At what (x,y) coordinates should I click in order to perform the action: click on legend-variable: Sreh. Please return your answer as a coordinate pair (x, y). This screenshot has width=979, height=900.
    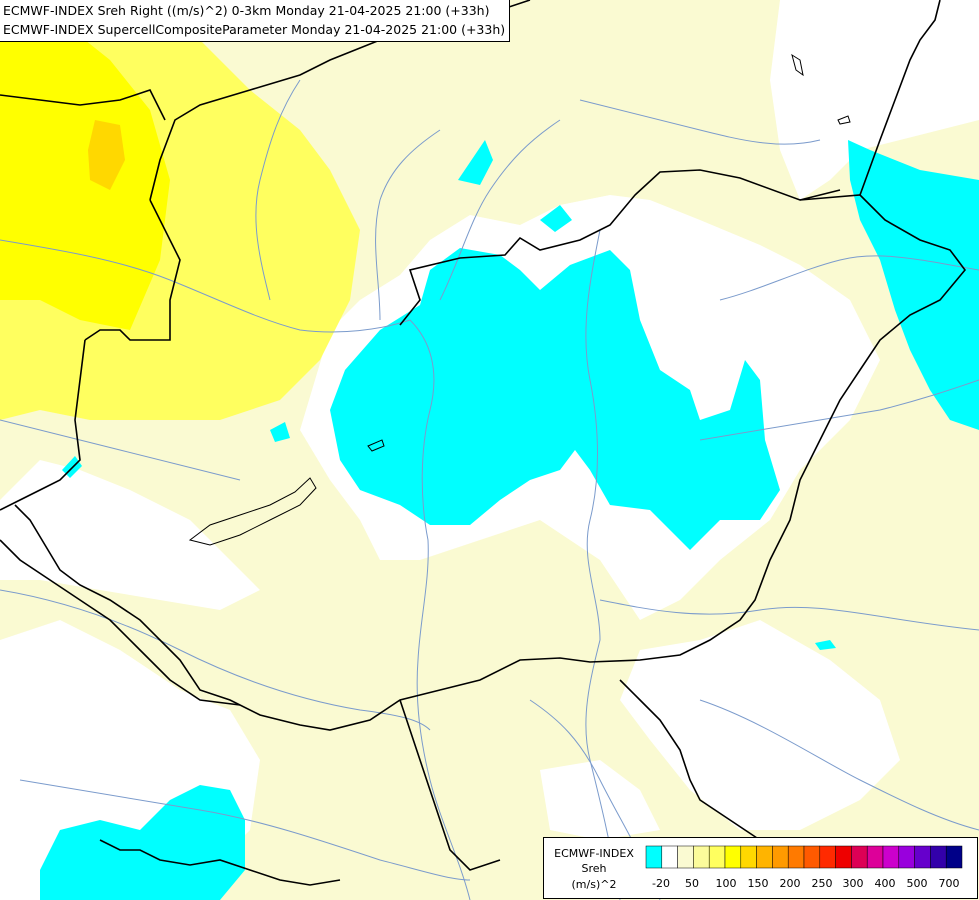
    Looking at the image, I should click on (594, 868).